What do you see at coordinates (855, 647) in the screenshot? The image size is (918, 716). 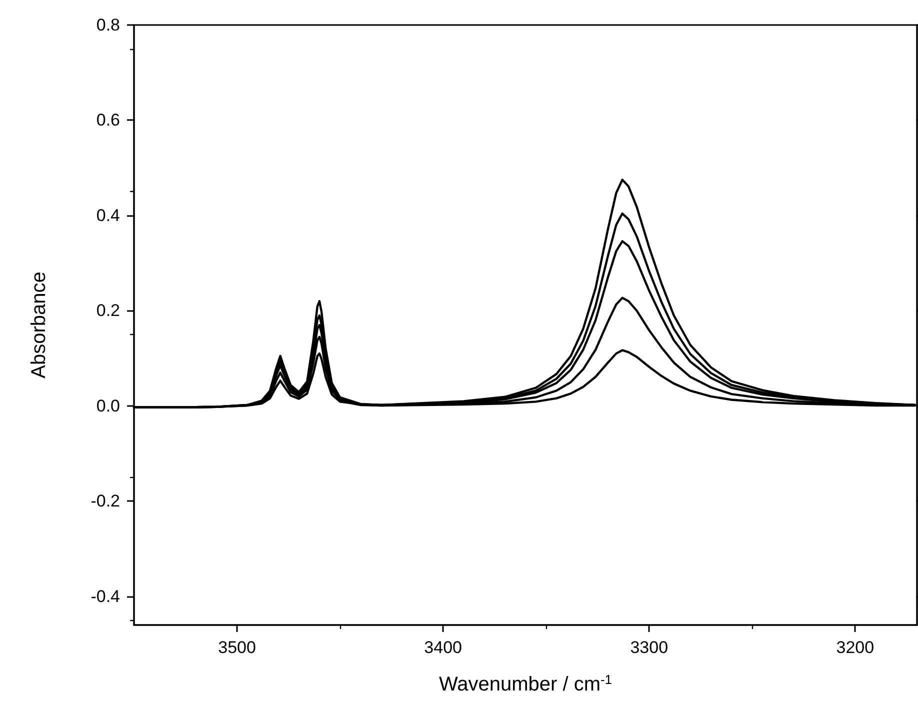 I see `x-tick-label: 3200` at bounding box center [855, 647].